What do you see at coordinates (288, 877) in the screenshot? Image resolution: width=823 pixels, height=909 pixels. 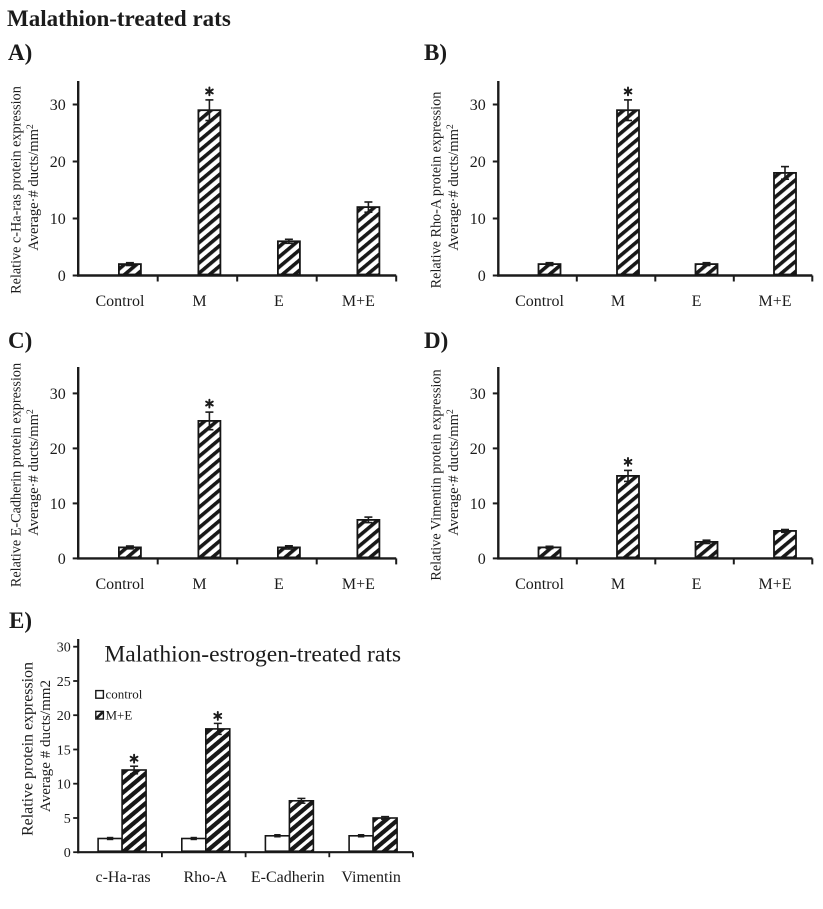 I see `svg-text: E-Cadherin` at bounding box center [288, 877].